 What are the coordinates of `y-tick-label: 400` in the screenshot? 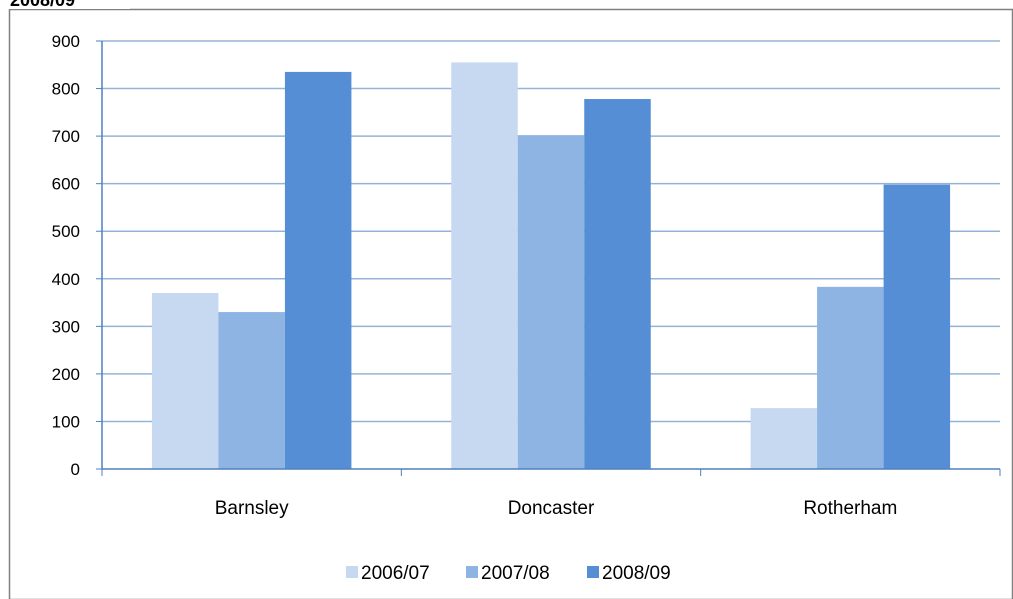 It's located at (66, 279).